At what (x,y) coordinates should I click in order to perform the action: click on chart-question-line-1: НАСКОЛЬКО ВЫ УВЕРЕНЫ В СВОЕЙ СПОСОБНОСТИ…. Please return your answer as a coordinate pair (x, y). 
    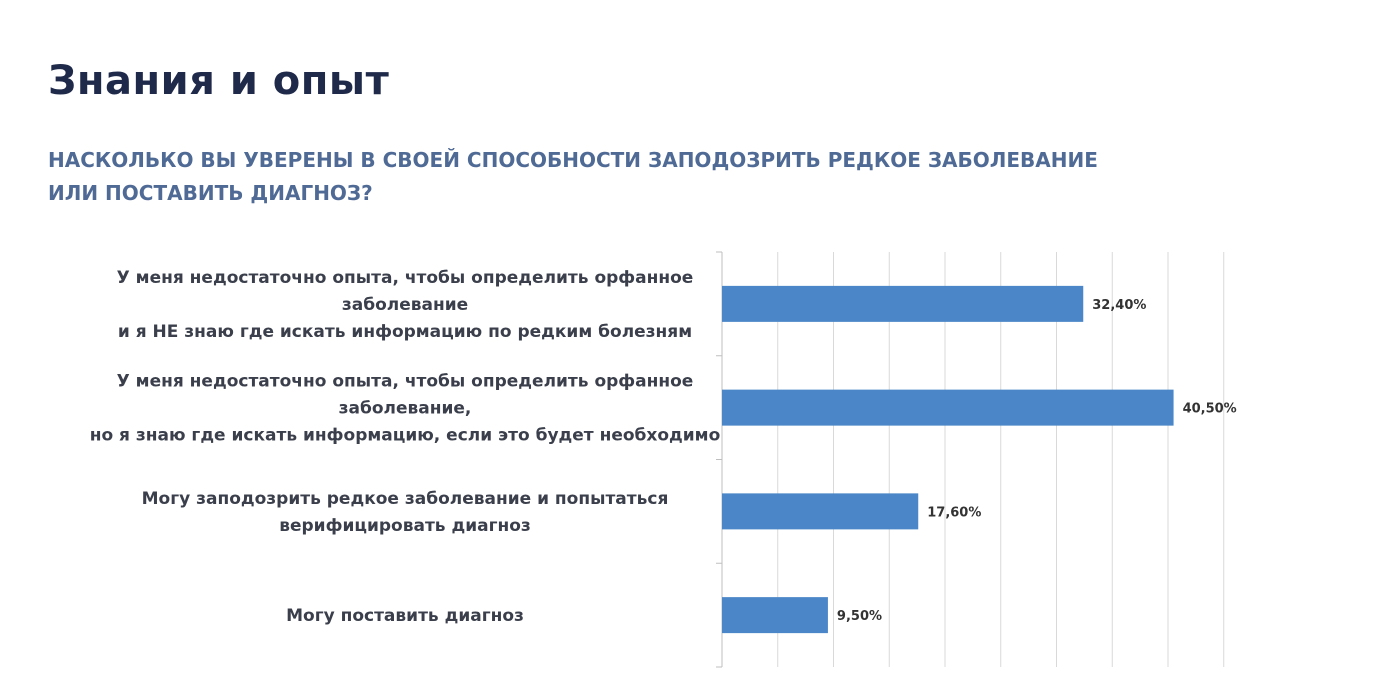
    Looking at the image, I should click on (573, 160).